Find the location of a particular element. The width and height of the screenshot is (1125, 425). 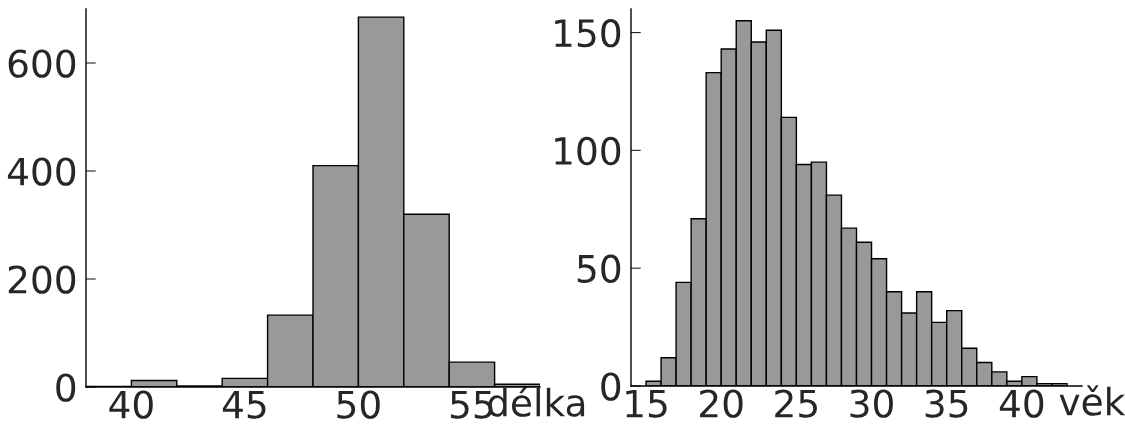

y-tick-label: 200 is located at coordinates (42, 279).